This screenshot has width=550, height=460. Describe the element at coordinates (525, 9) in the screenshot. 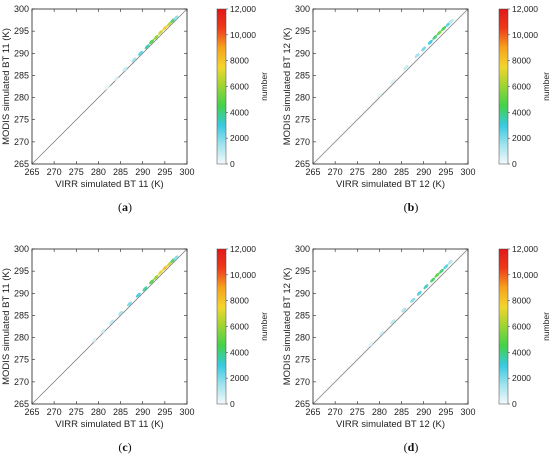

I see `colorbar-tick-label: 12,000` at that location.